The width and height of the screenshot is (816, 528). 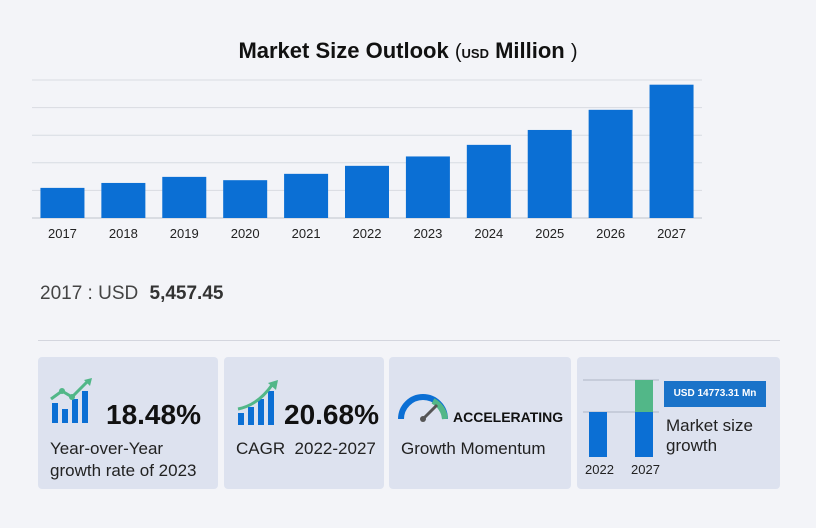 I want to click on mini-year-2022: 2022, so click(x=599, y=469).